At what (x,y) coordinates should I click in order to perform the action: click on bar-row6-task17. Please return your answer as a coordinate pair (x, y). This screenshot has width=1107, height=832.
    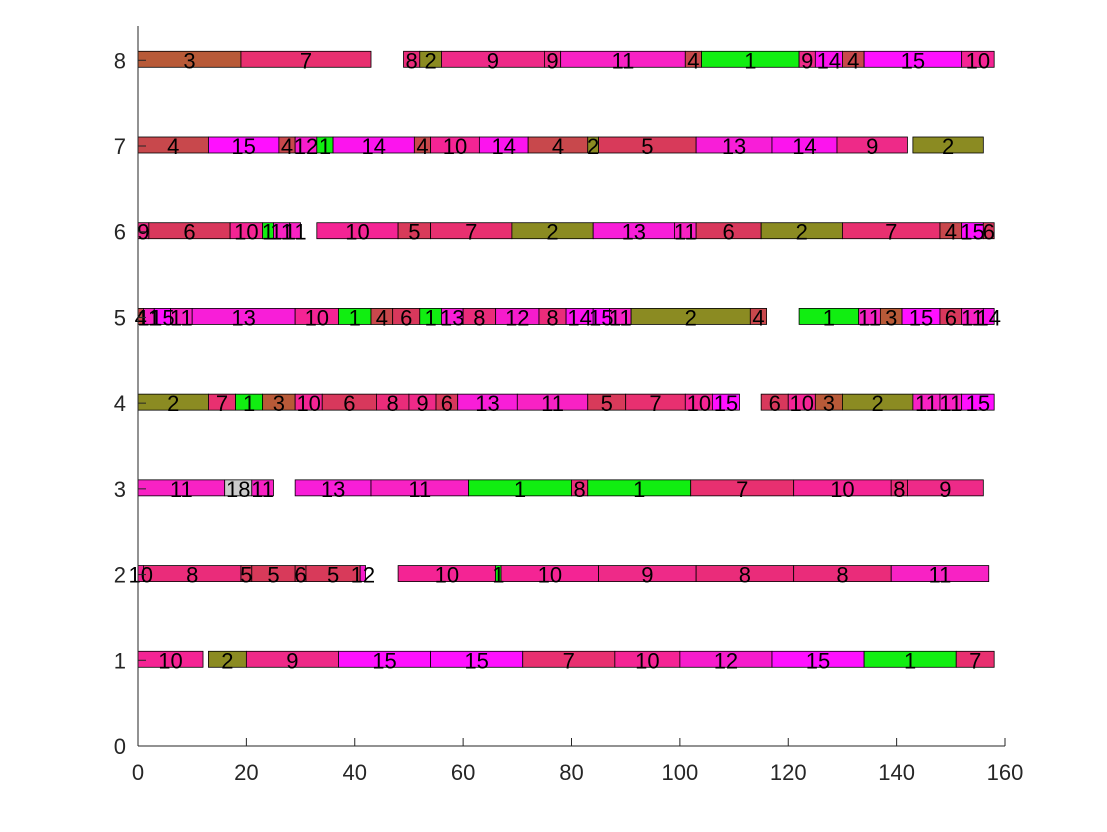
    Looking at the image, I should click on (988, 231).